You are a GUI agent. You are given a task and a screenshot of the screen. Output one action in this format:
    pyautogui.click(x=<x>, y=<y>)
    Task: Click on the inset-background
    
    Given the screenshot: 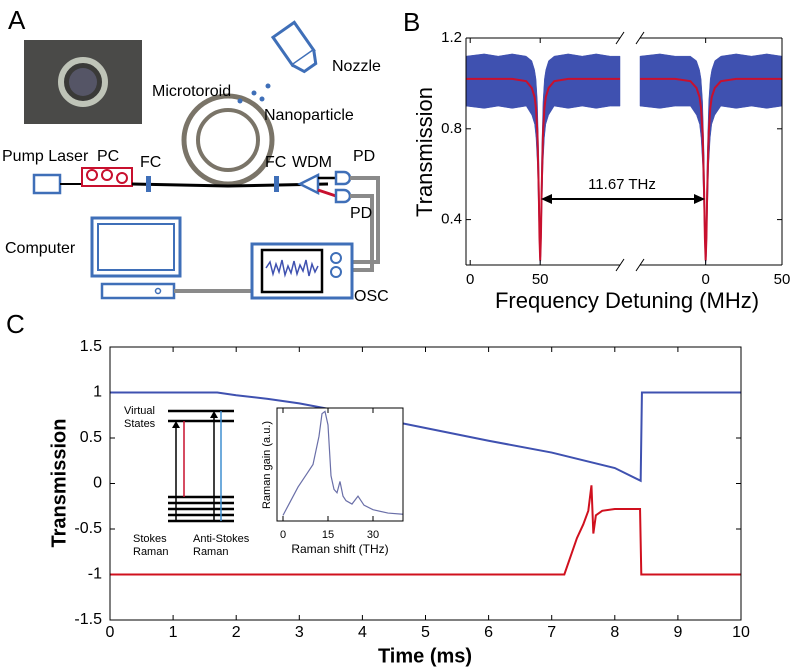 What is the action you would take?
    pyautogui.click(x=340, y=464)
    